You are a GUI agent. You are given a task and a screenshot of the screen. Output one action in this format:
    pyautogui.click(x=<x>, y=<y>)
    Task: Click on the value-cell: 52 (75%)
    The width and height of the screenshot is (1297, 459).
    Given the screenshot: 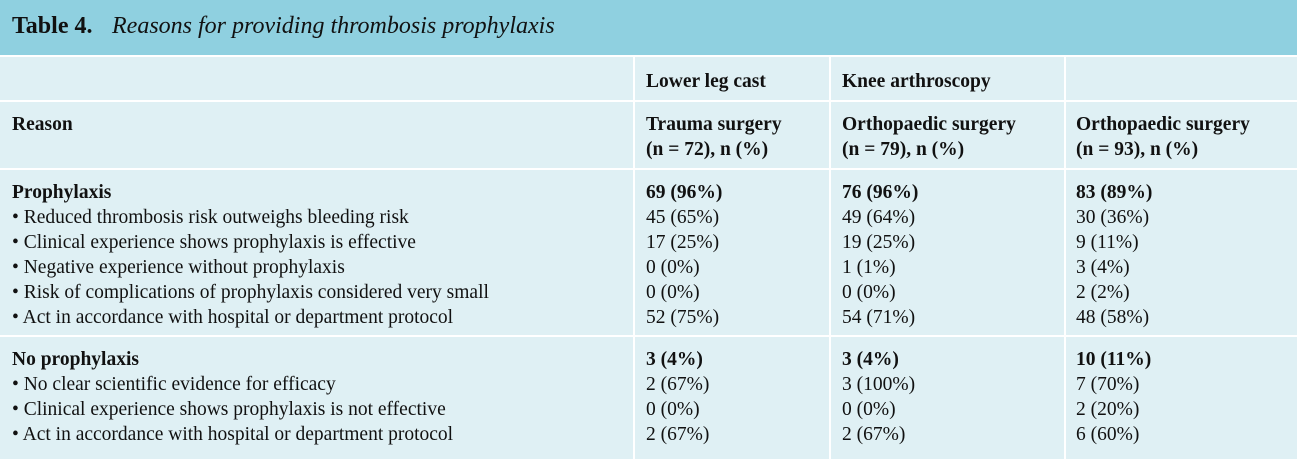 What is the action you would take?
    pyautogui.click(x=683, y=317)
    